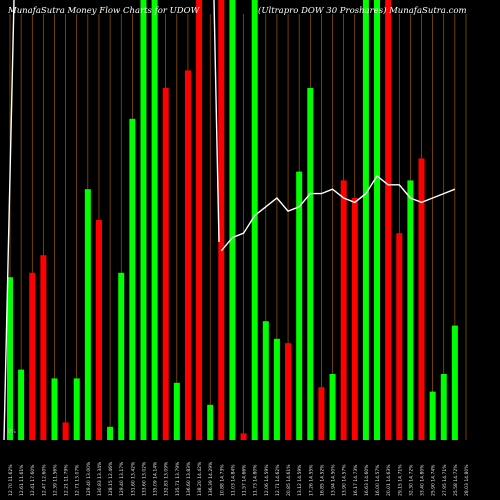 Image resolution: width=500 pixels, height=500 pixels. Describe the element at coordinates (338, 213) in the screenshot. I see `money-flow-line-path` at that location.